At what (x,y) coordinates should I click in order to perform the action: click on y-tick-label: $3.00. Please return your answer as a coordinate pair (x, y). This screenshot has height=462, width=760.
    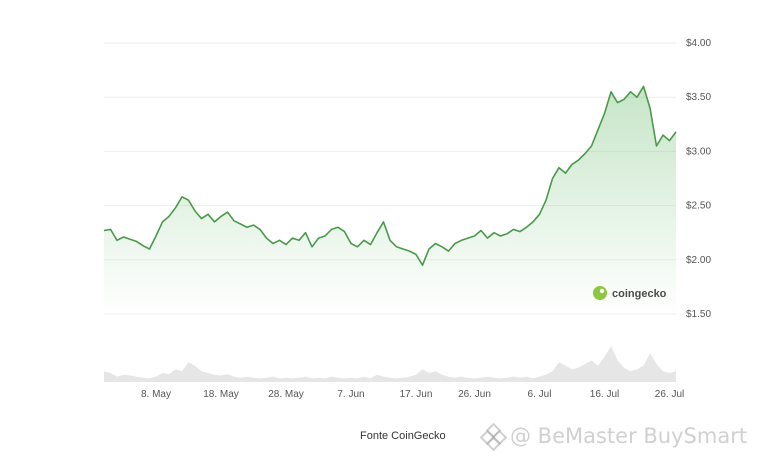
    Looking at the image, I should click on (698, 151).